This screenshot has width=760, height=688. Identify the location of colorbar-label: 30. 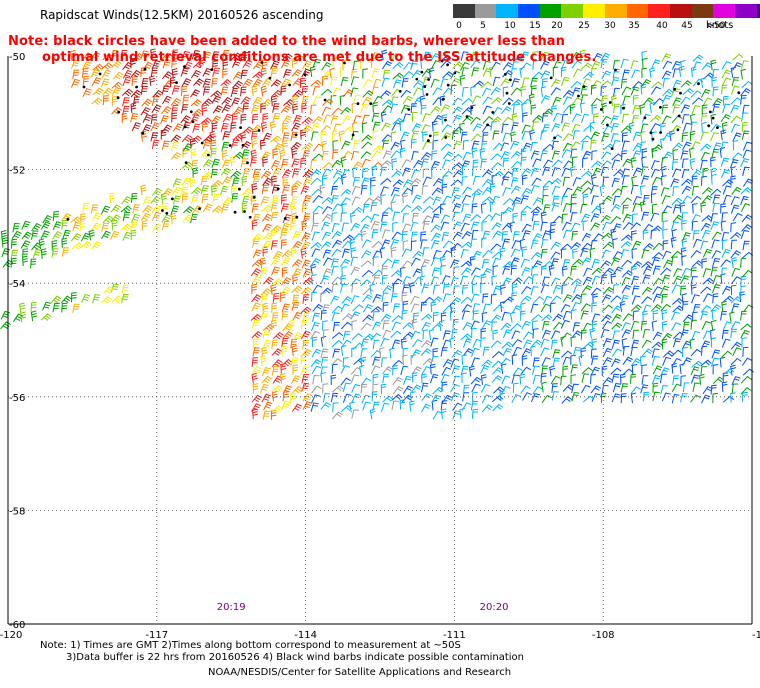
(610, 26).